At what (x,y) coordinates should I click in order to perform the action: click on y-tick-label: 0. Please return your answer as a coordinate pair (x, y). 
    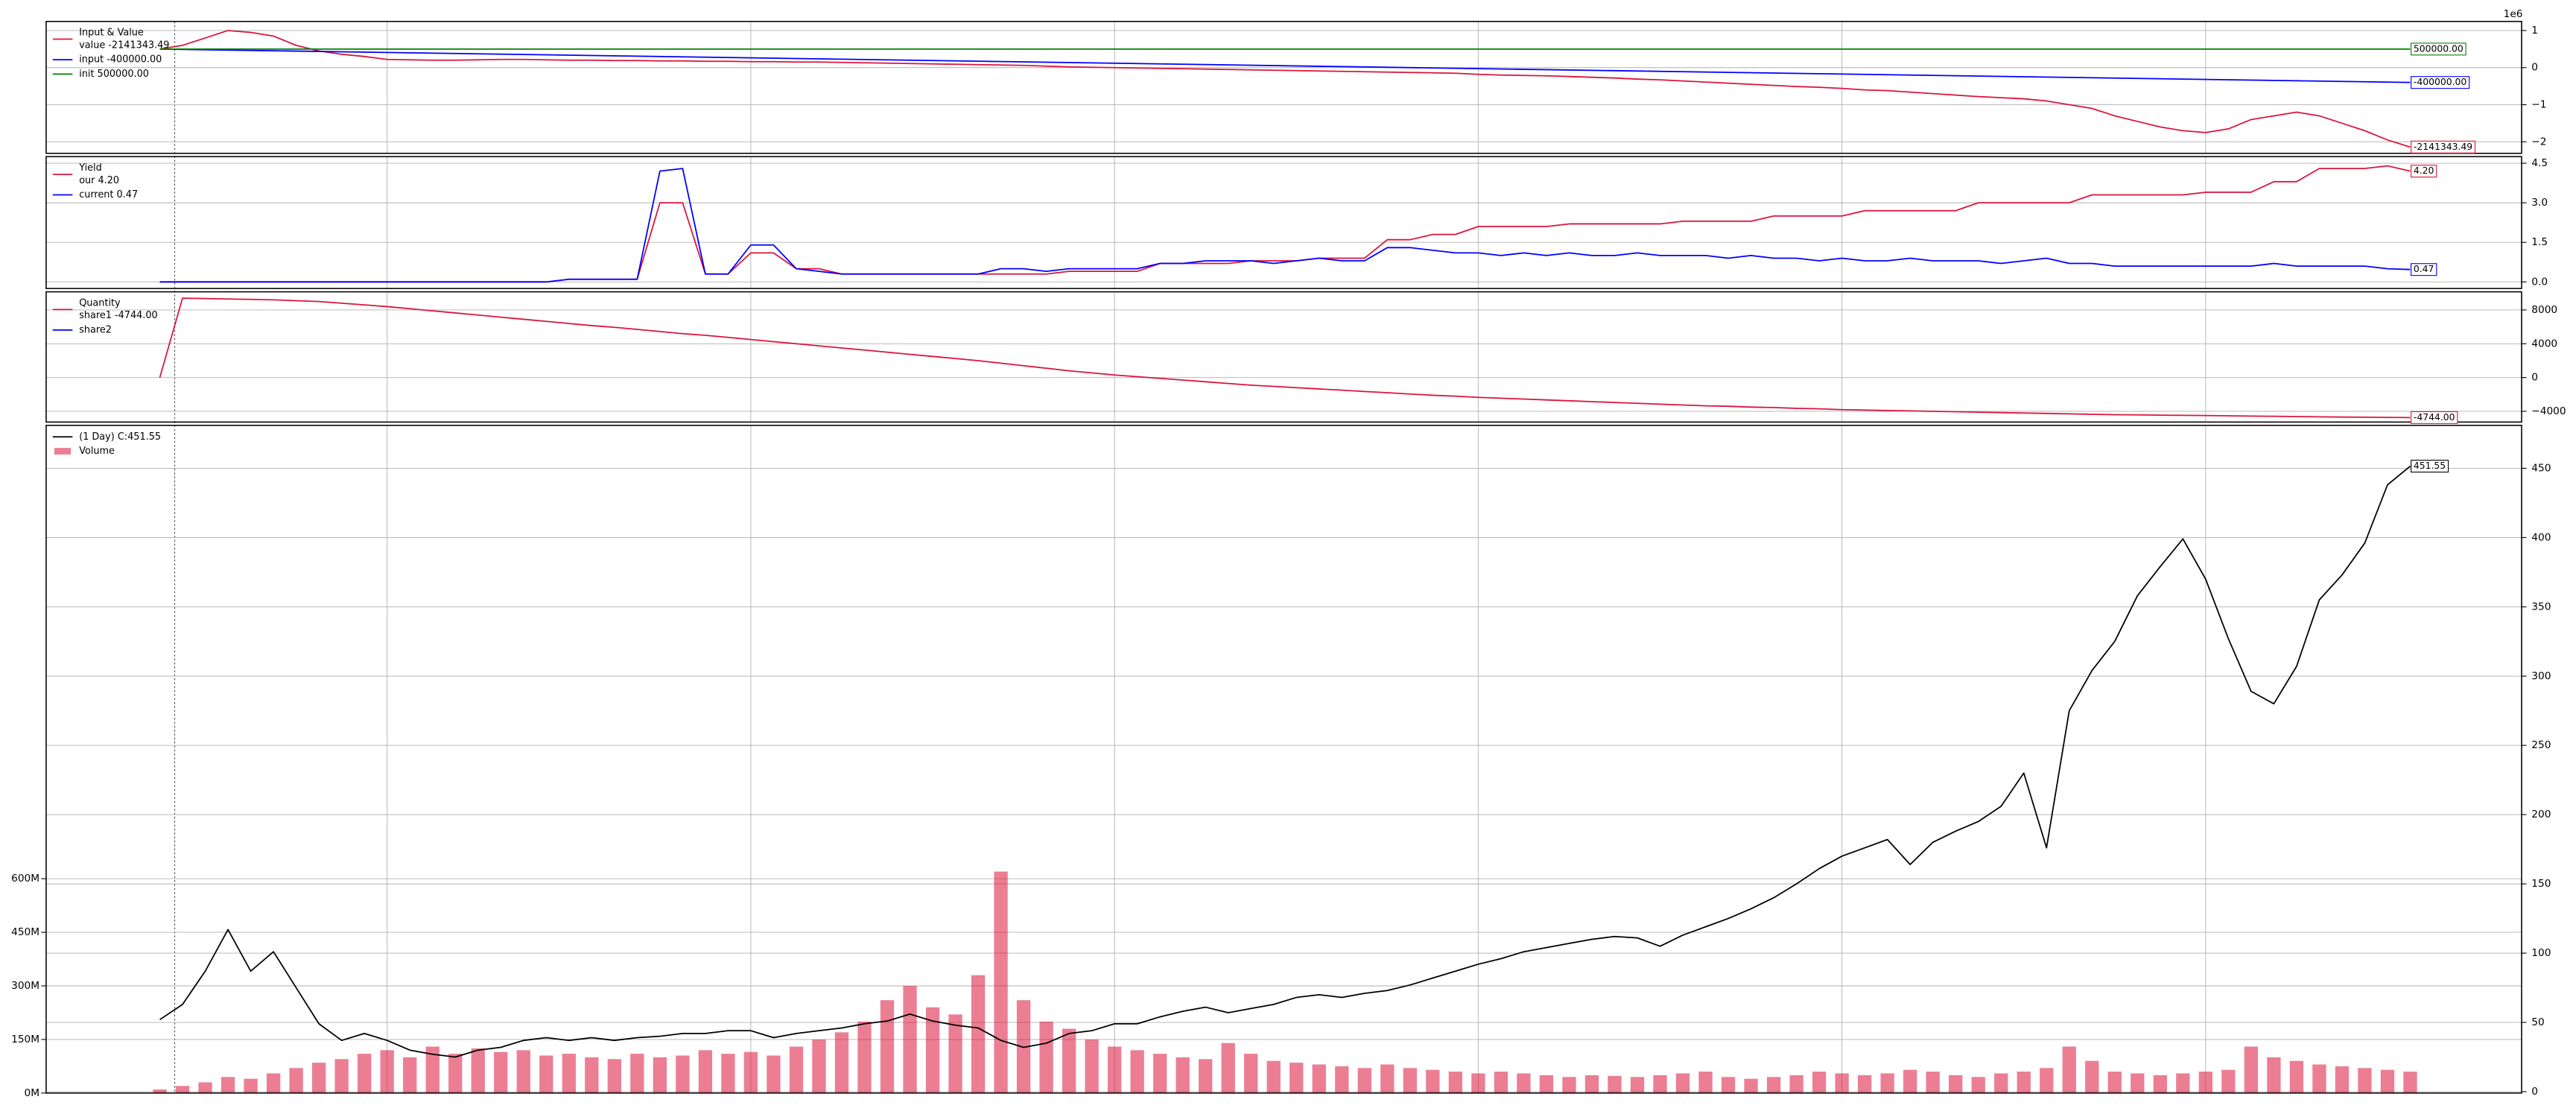
    Looking at the image, I should click on (2535, 68).